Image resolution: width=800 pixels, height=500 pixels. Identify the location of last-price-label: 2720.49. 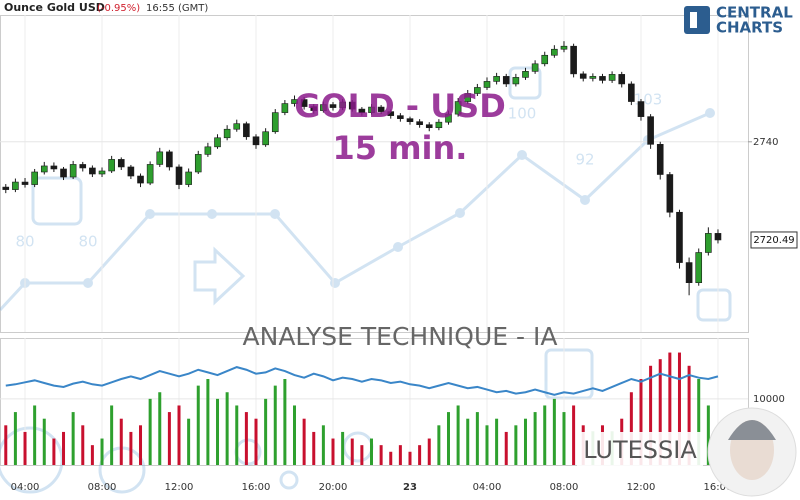
(773, 240).